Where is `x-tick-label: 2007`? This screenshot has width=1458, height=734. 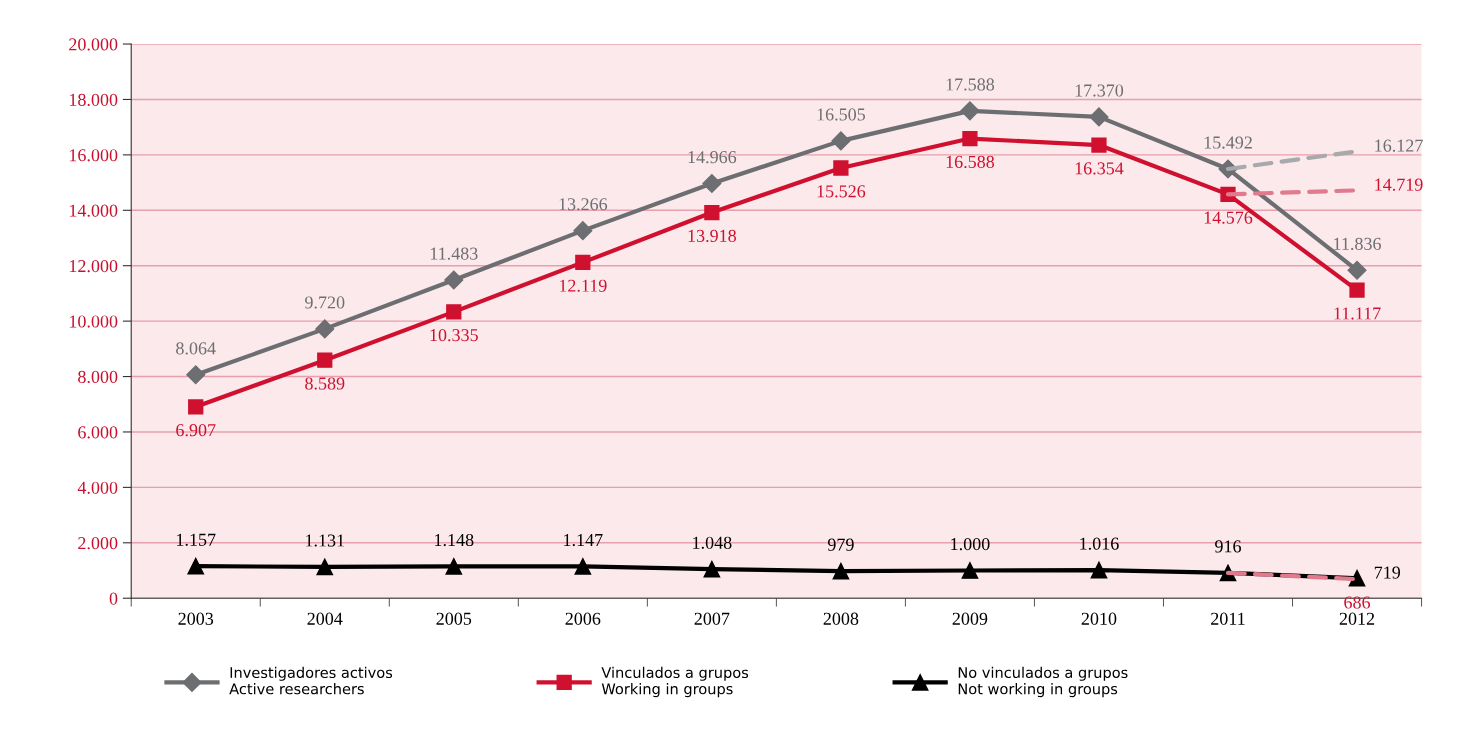 x-tick-label: 2007 is located at coordinates (712, 618).